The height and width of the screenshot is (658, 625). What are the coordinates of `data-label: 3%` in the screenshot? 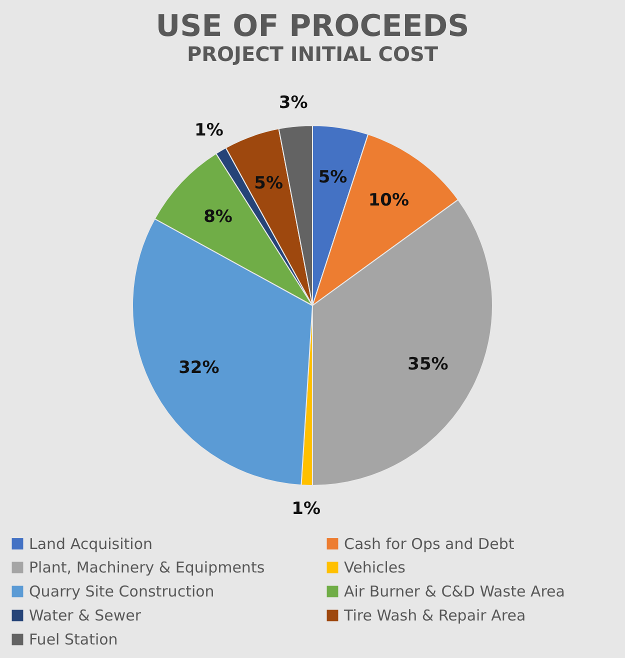 It's located at (293, 103).